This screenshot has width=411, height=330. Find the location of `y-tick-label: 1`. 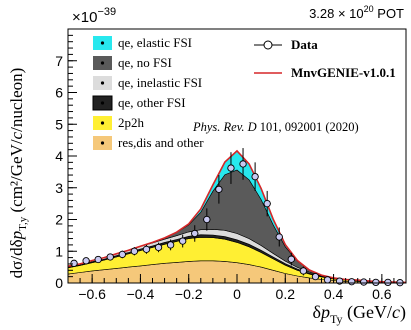

y-tick-label: 1 is located at coordinates (59, 251).